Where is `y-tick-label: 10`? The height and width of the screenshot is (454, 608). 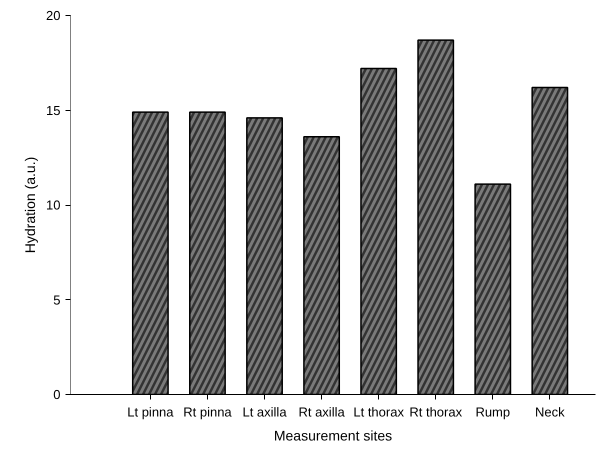 y-tick-label: 10 is located at coordinates (53, 205).